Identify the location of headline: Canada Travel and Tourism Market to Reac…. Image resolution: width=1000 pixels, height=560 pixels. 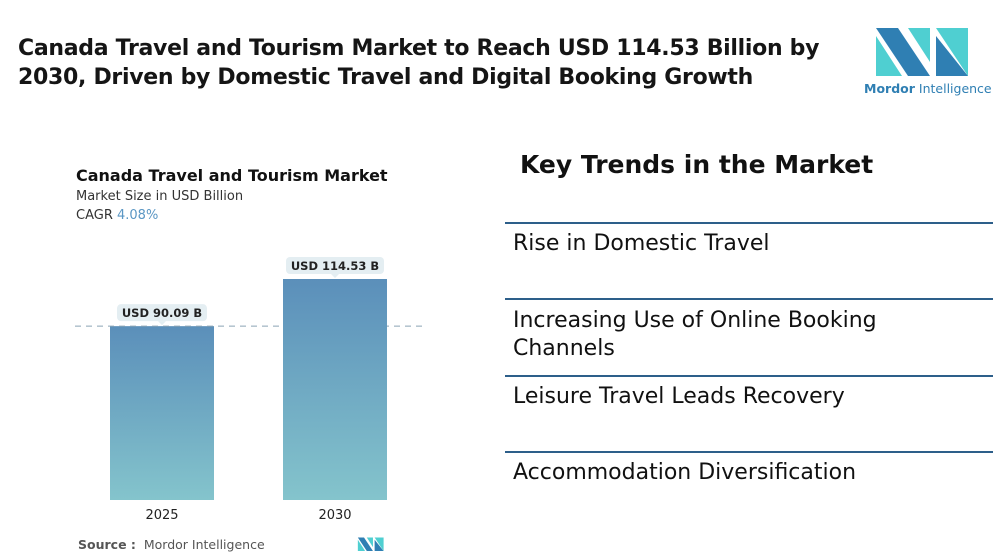
(419, 63).